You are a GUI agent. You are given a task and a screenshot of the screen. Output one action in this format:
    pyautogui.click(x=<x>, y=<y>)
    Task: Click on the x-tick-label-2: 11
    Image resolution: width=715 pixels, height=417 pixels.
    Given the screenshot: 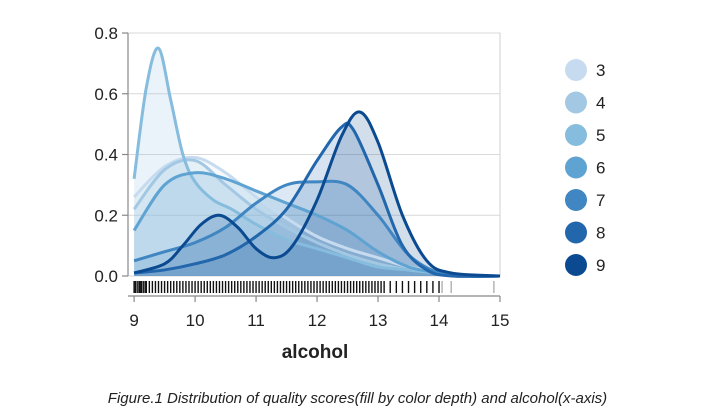 What is the action you would take?
    pyautogui.click(x=256, y=320)
    